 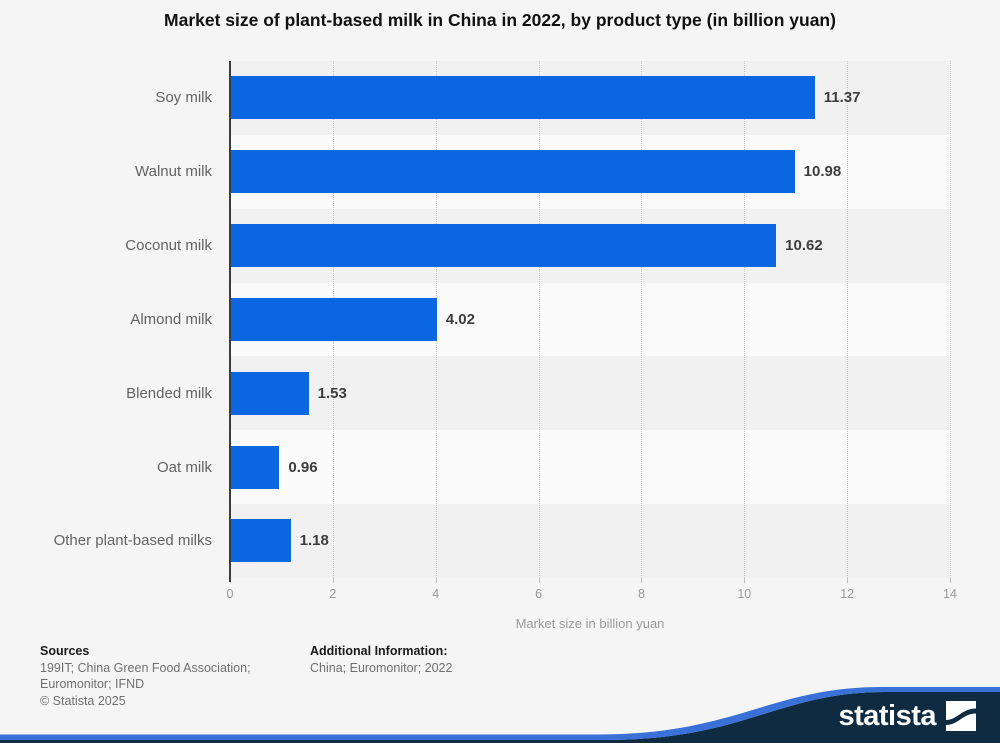 I want to click on x-tick-label-10: 10, so click(x=744, y=594).